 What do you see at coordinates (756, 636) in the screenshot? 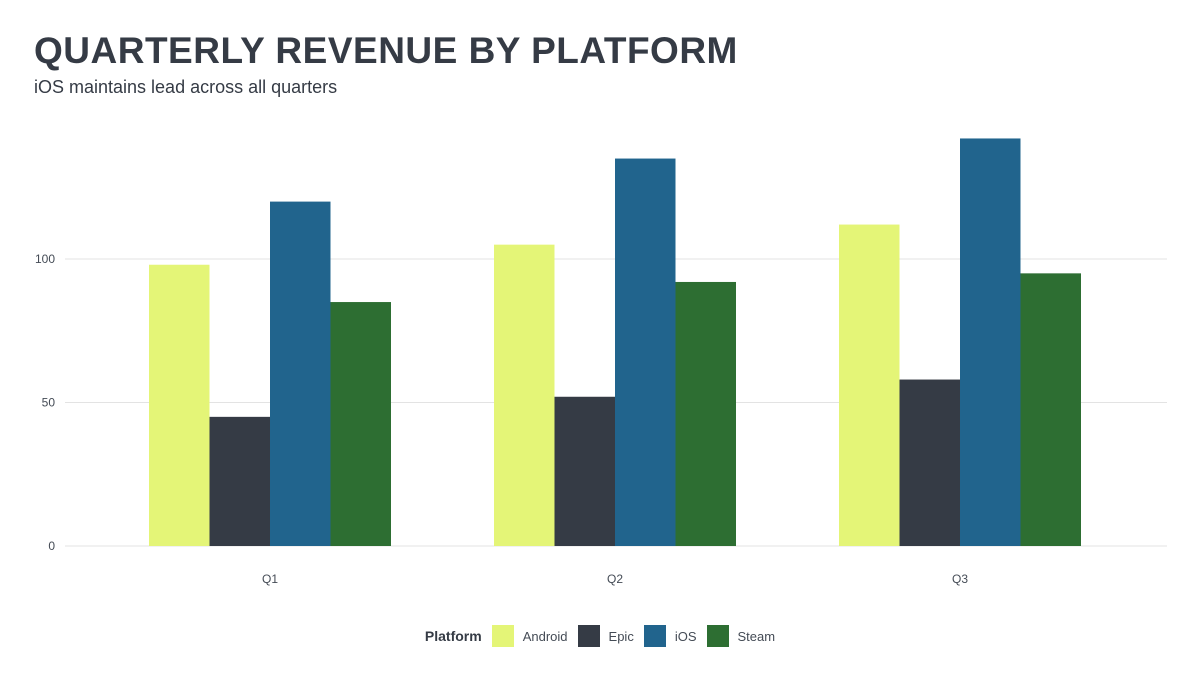
I see `legend-label-steam: Steam` at bounding box center [756, 636].